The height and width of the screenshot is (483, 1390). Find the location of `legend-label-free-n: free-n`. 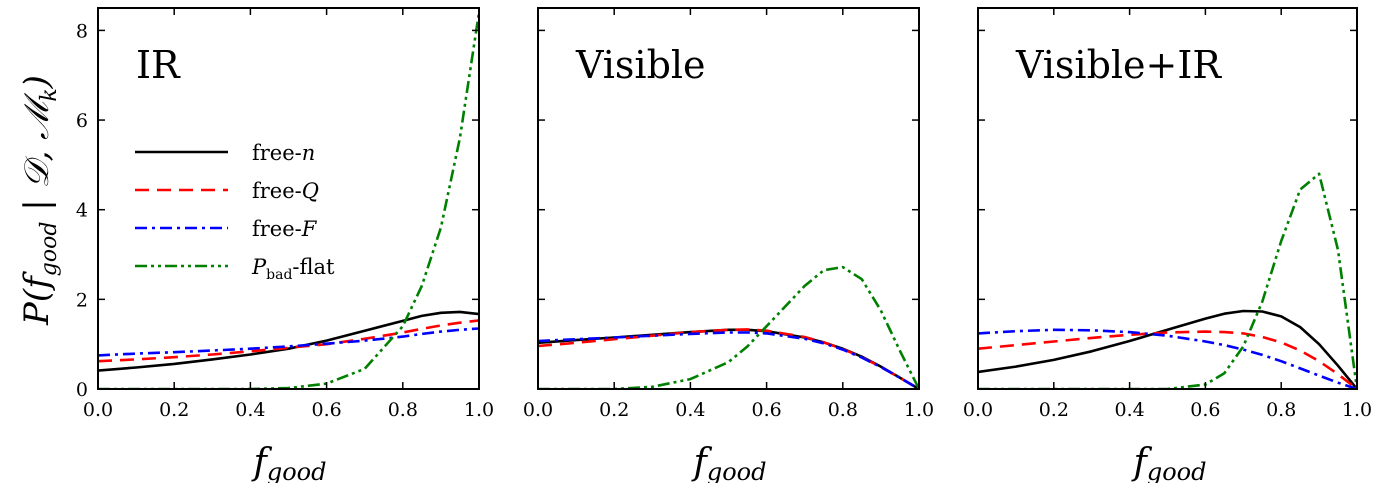

legend-label-free-n: free-n is located at coordinates (283, 153).